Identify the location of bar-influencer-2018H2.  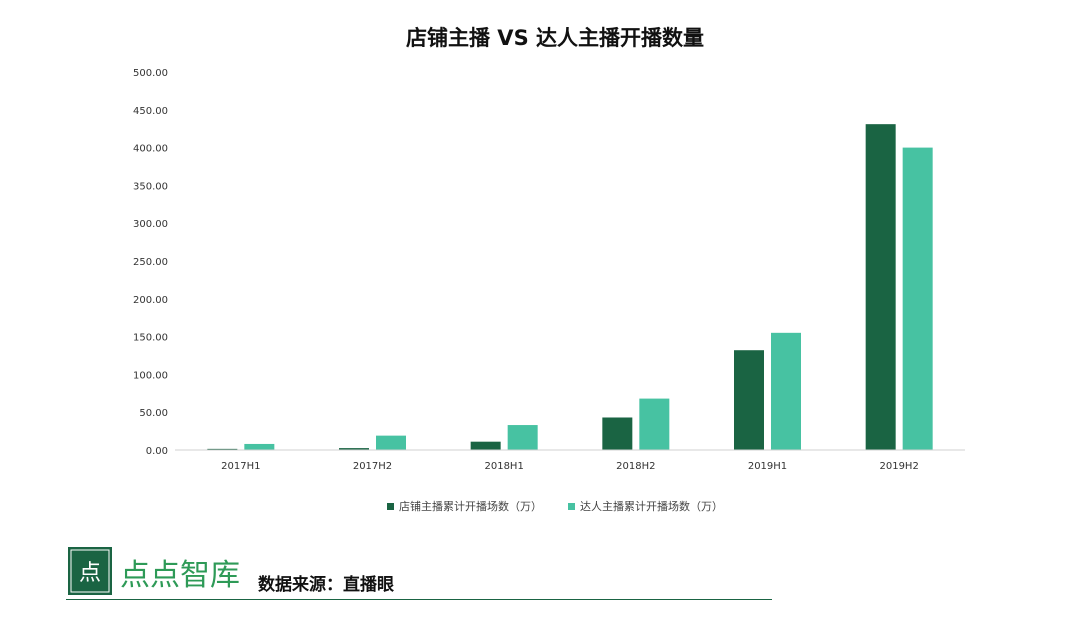
(654, 424).